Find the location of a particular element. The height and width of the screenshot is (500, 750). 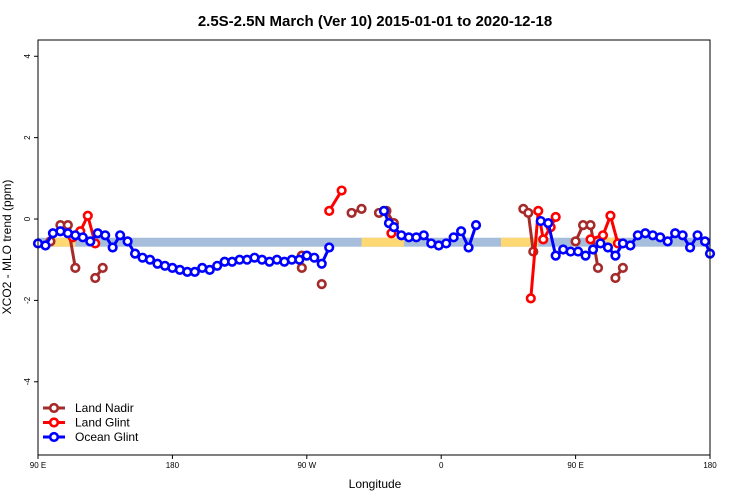

background-bands is located at coordinates (374, 242).